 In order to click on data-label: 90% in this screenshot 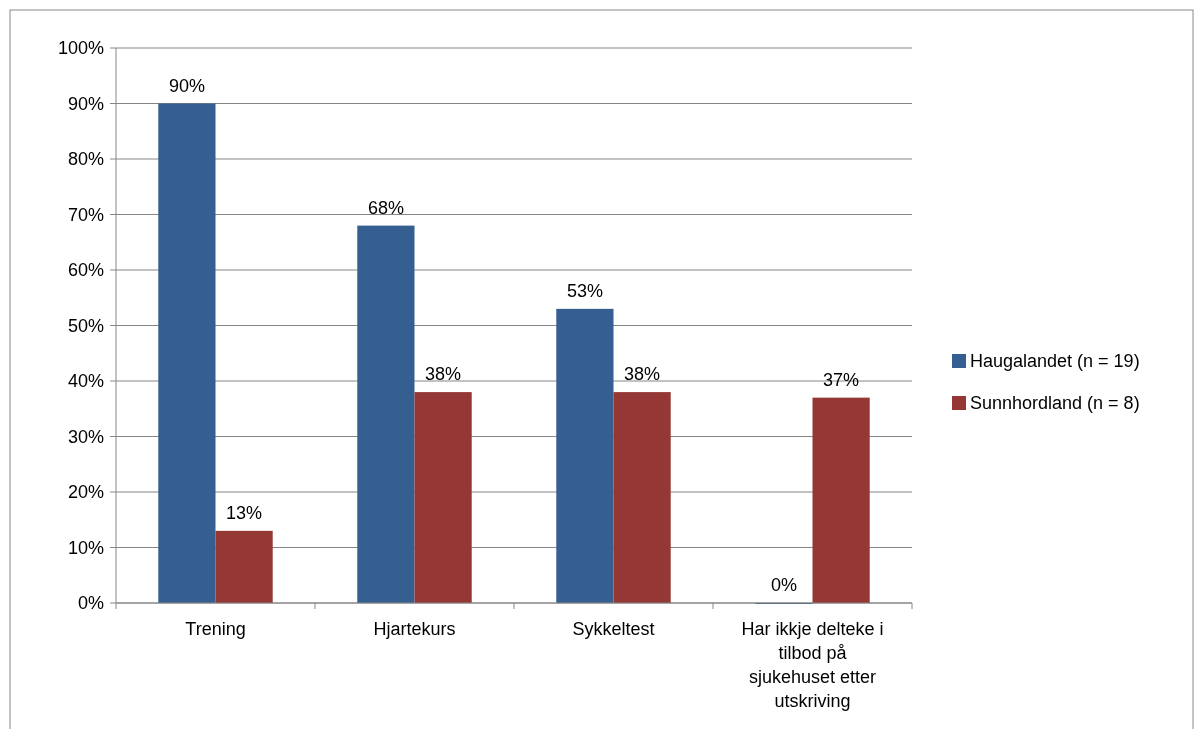, I will do `click(186, 85)`.